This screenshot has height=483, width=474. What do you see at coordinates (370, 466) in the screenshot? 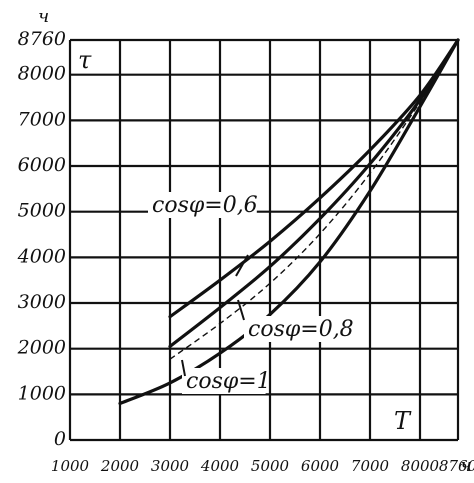
I see `x-tick-label-6: 7000` at bounding box center [370, 466].